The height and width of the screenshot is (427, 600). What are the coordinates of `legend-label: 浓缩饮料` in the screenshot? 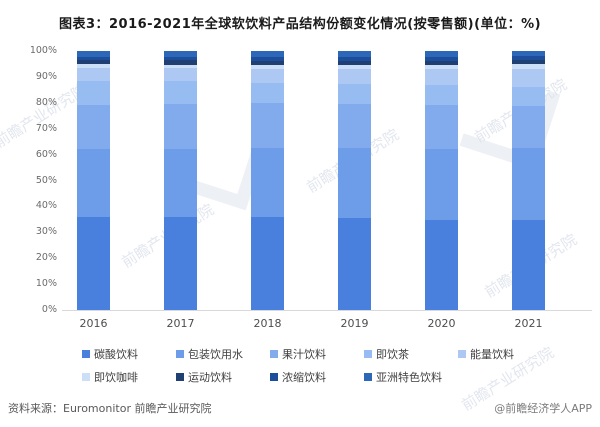 It's located at (304, 377).